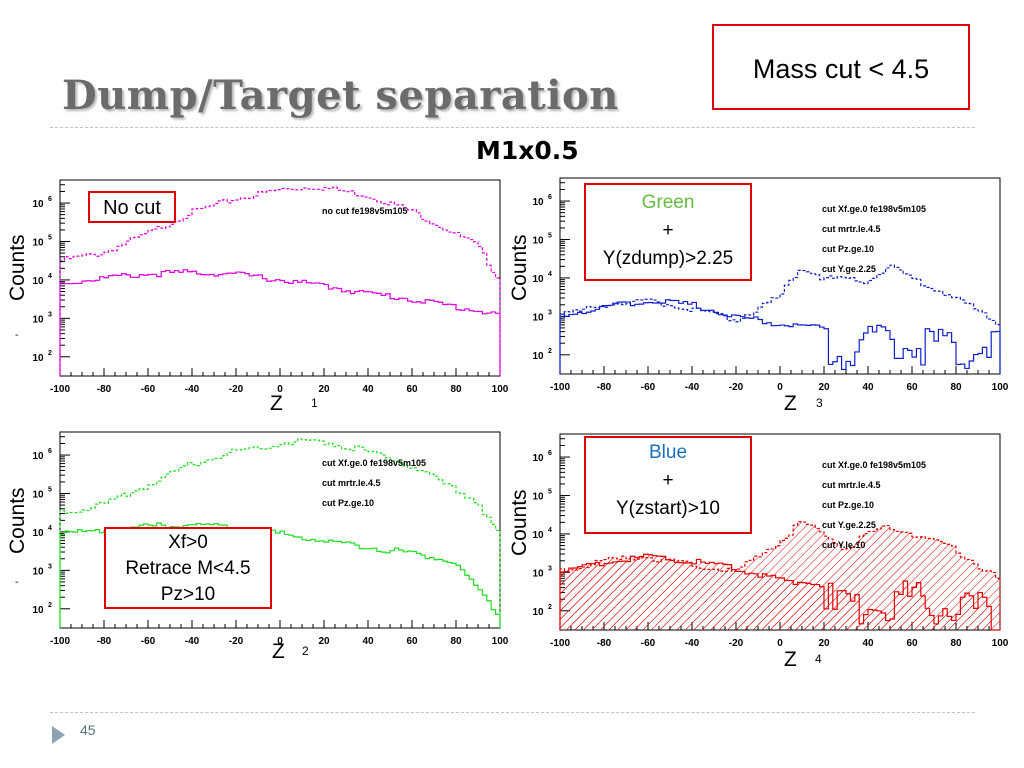 Image resolution: width=1024 pixels, height=768 pixels. Describe the element at coordinates (305, 651) in the screenshot. I see `panel-2-index: 2` at that location.